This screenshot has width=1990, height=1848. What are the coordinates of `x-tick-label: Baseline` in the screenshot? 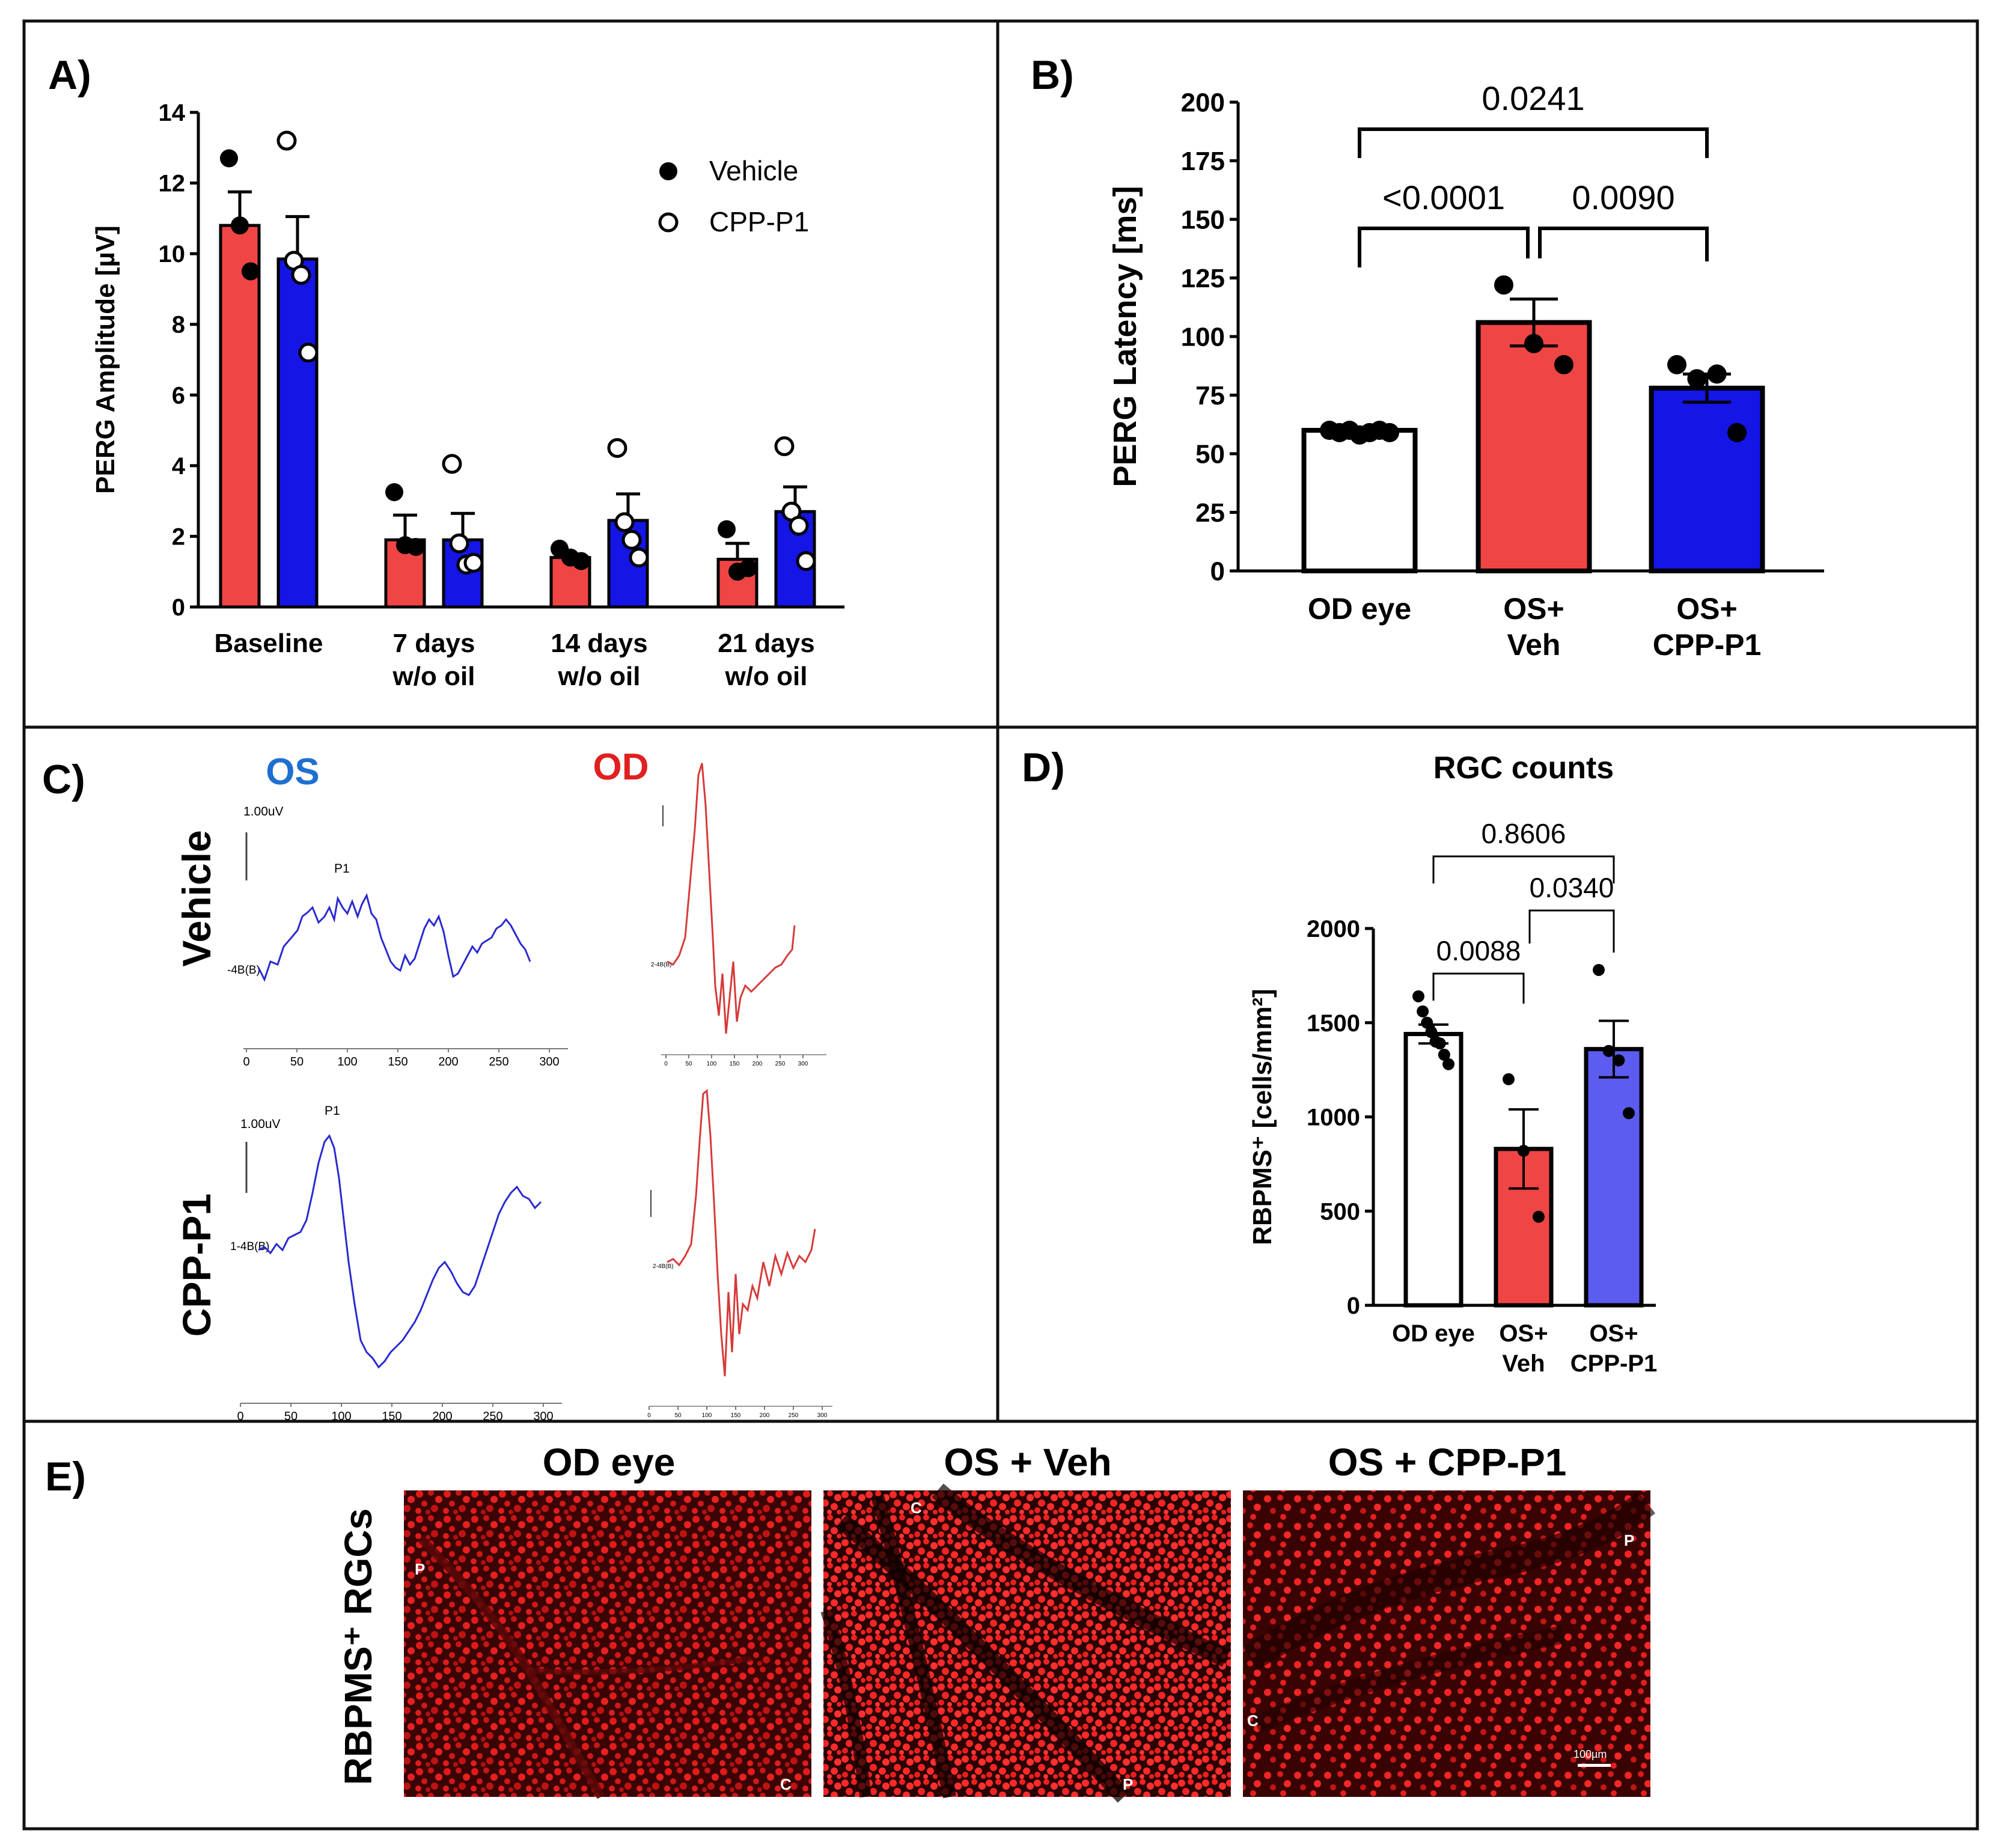 It's located at (269, 643).